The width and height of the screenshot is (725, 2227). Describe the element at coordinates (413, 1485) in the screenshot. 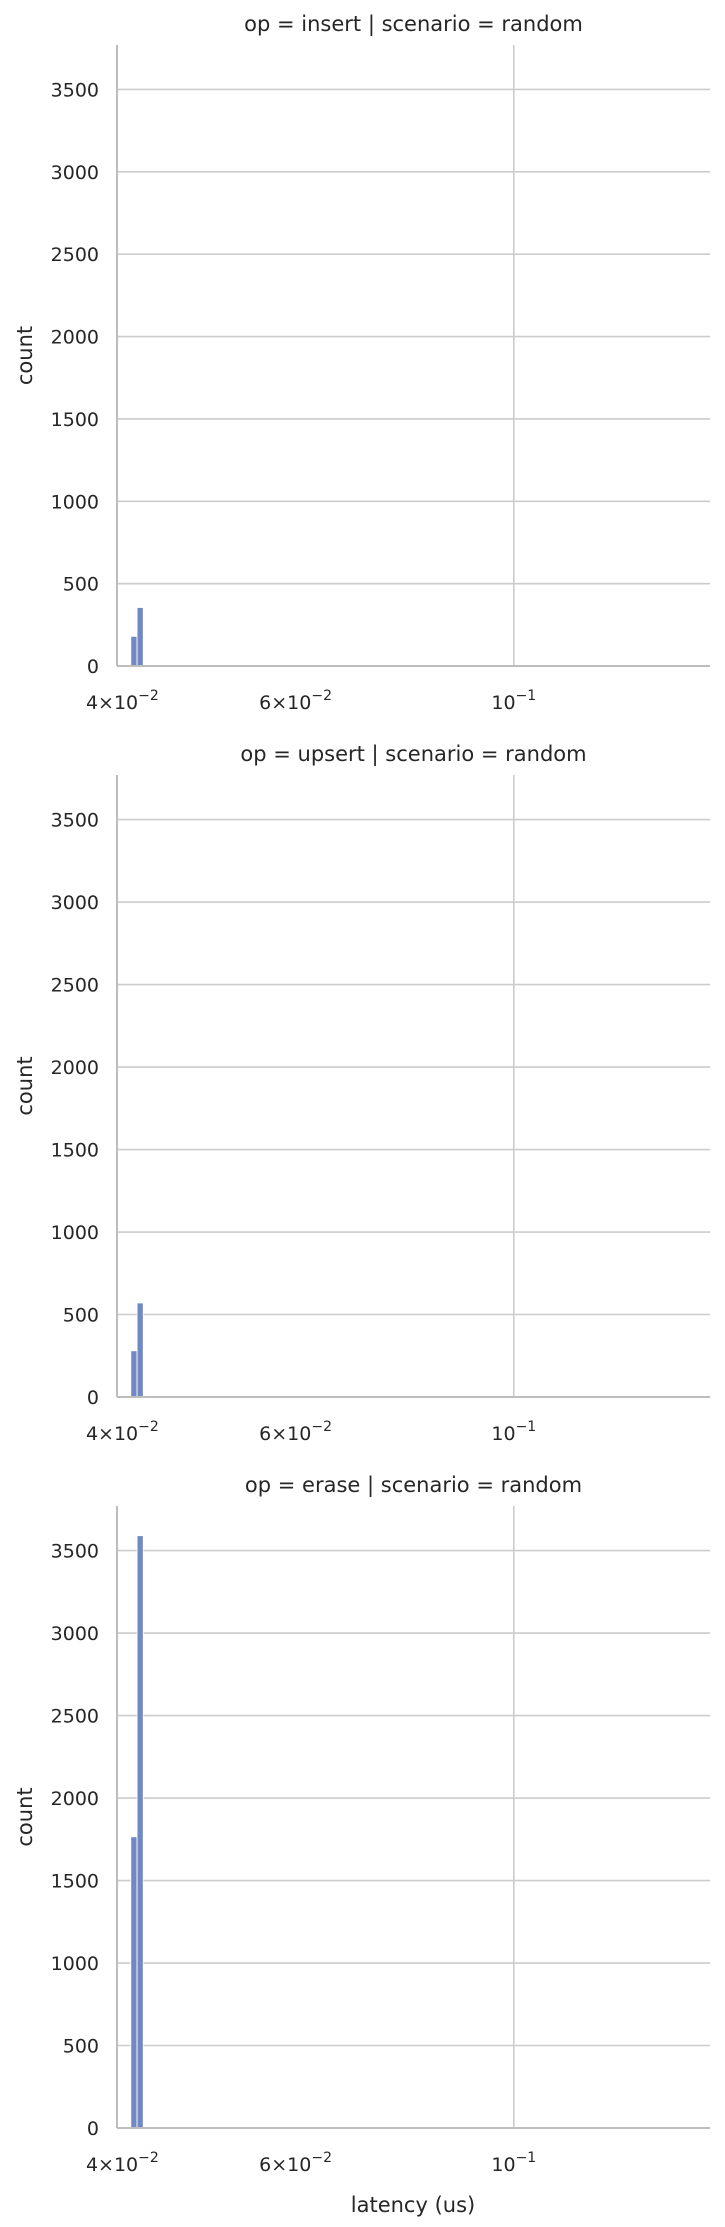

I see `panel-title: op = erase | scenario = random` at that location.